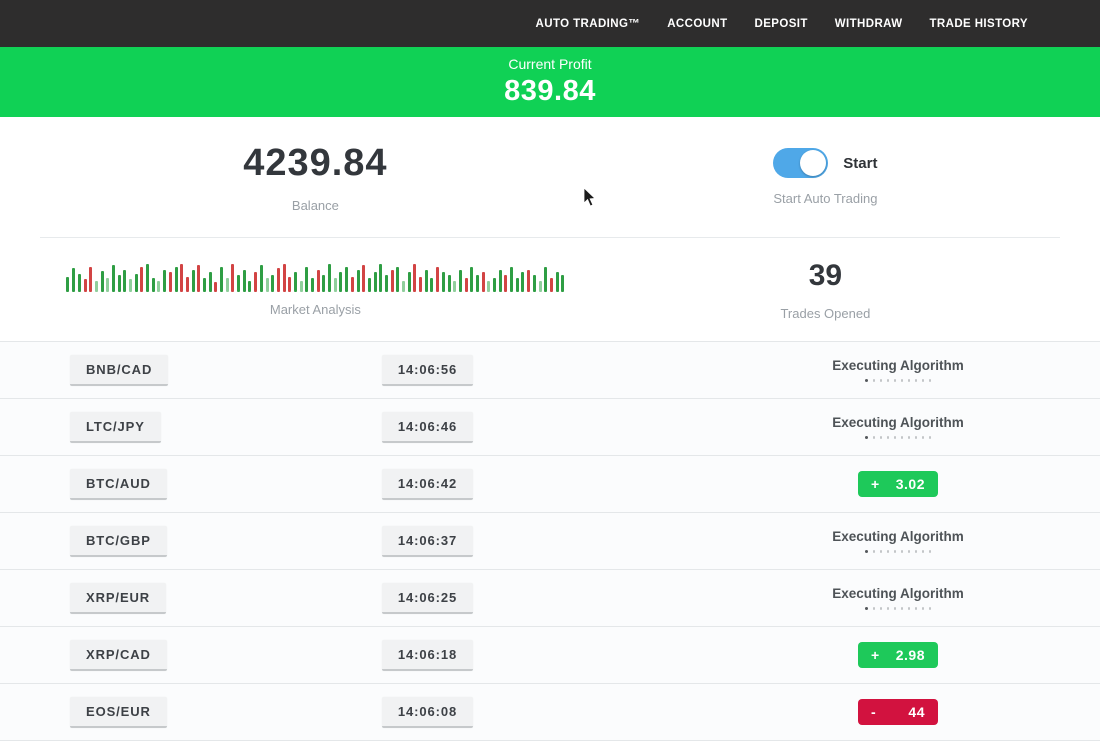 Image resolution: width=1100 pixels, height=742 pixels. I want to click on pair-badge: XRP/CAD, so click(118, 655).